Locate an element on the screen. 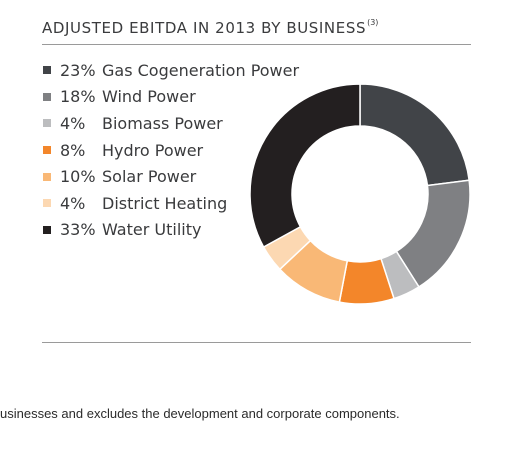 The width and height of the screenshot is (511, 450). chart-title-text: ADJUSTED EBITDA IN 2013 BY BUSINESS is located at coordinates (204, 28).